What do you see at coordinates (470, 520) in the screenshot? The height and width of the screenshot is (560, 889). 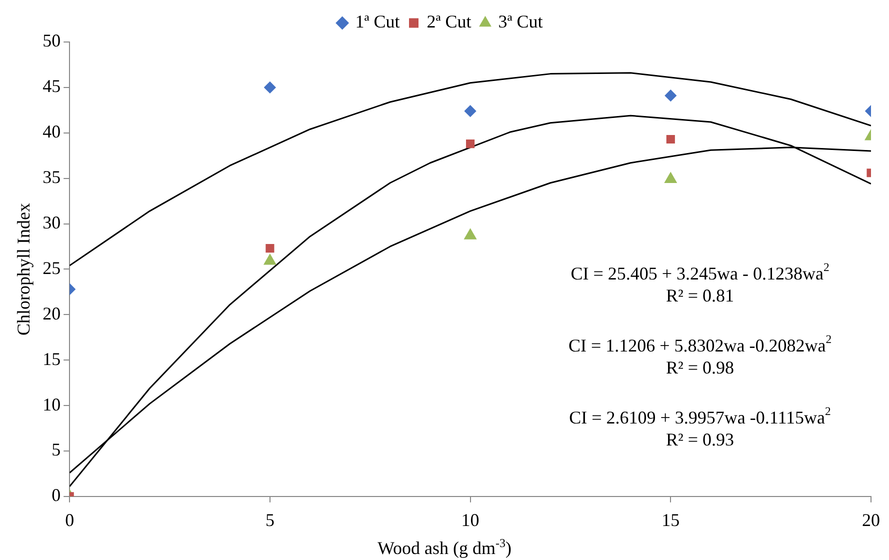 I see `x-tick-label: 10` at bounding box center [470, 520].